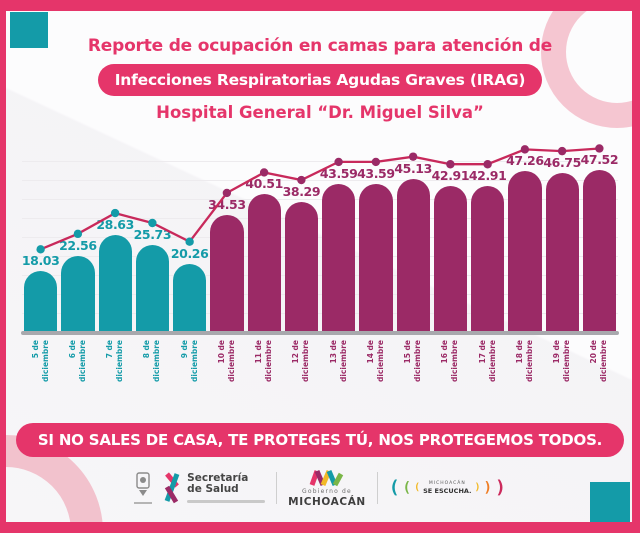 The image size is (640, 533). What do you see at coordinates (327, 502) in the screenshot?
I see `michoacan-label: MICHOACÁN` at bounding box center [327, 502].